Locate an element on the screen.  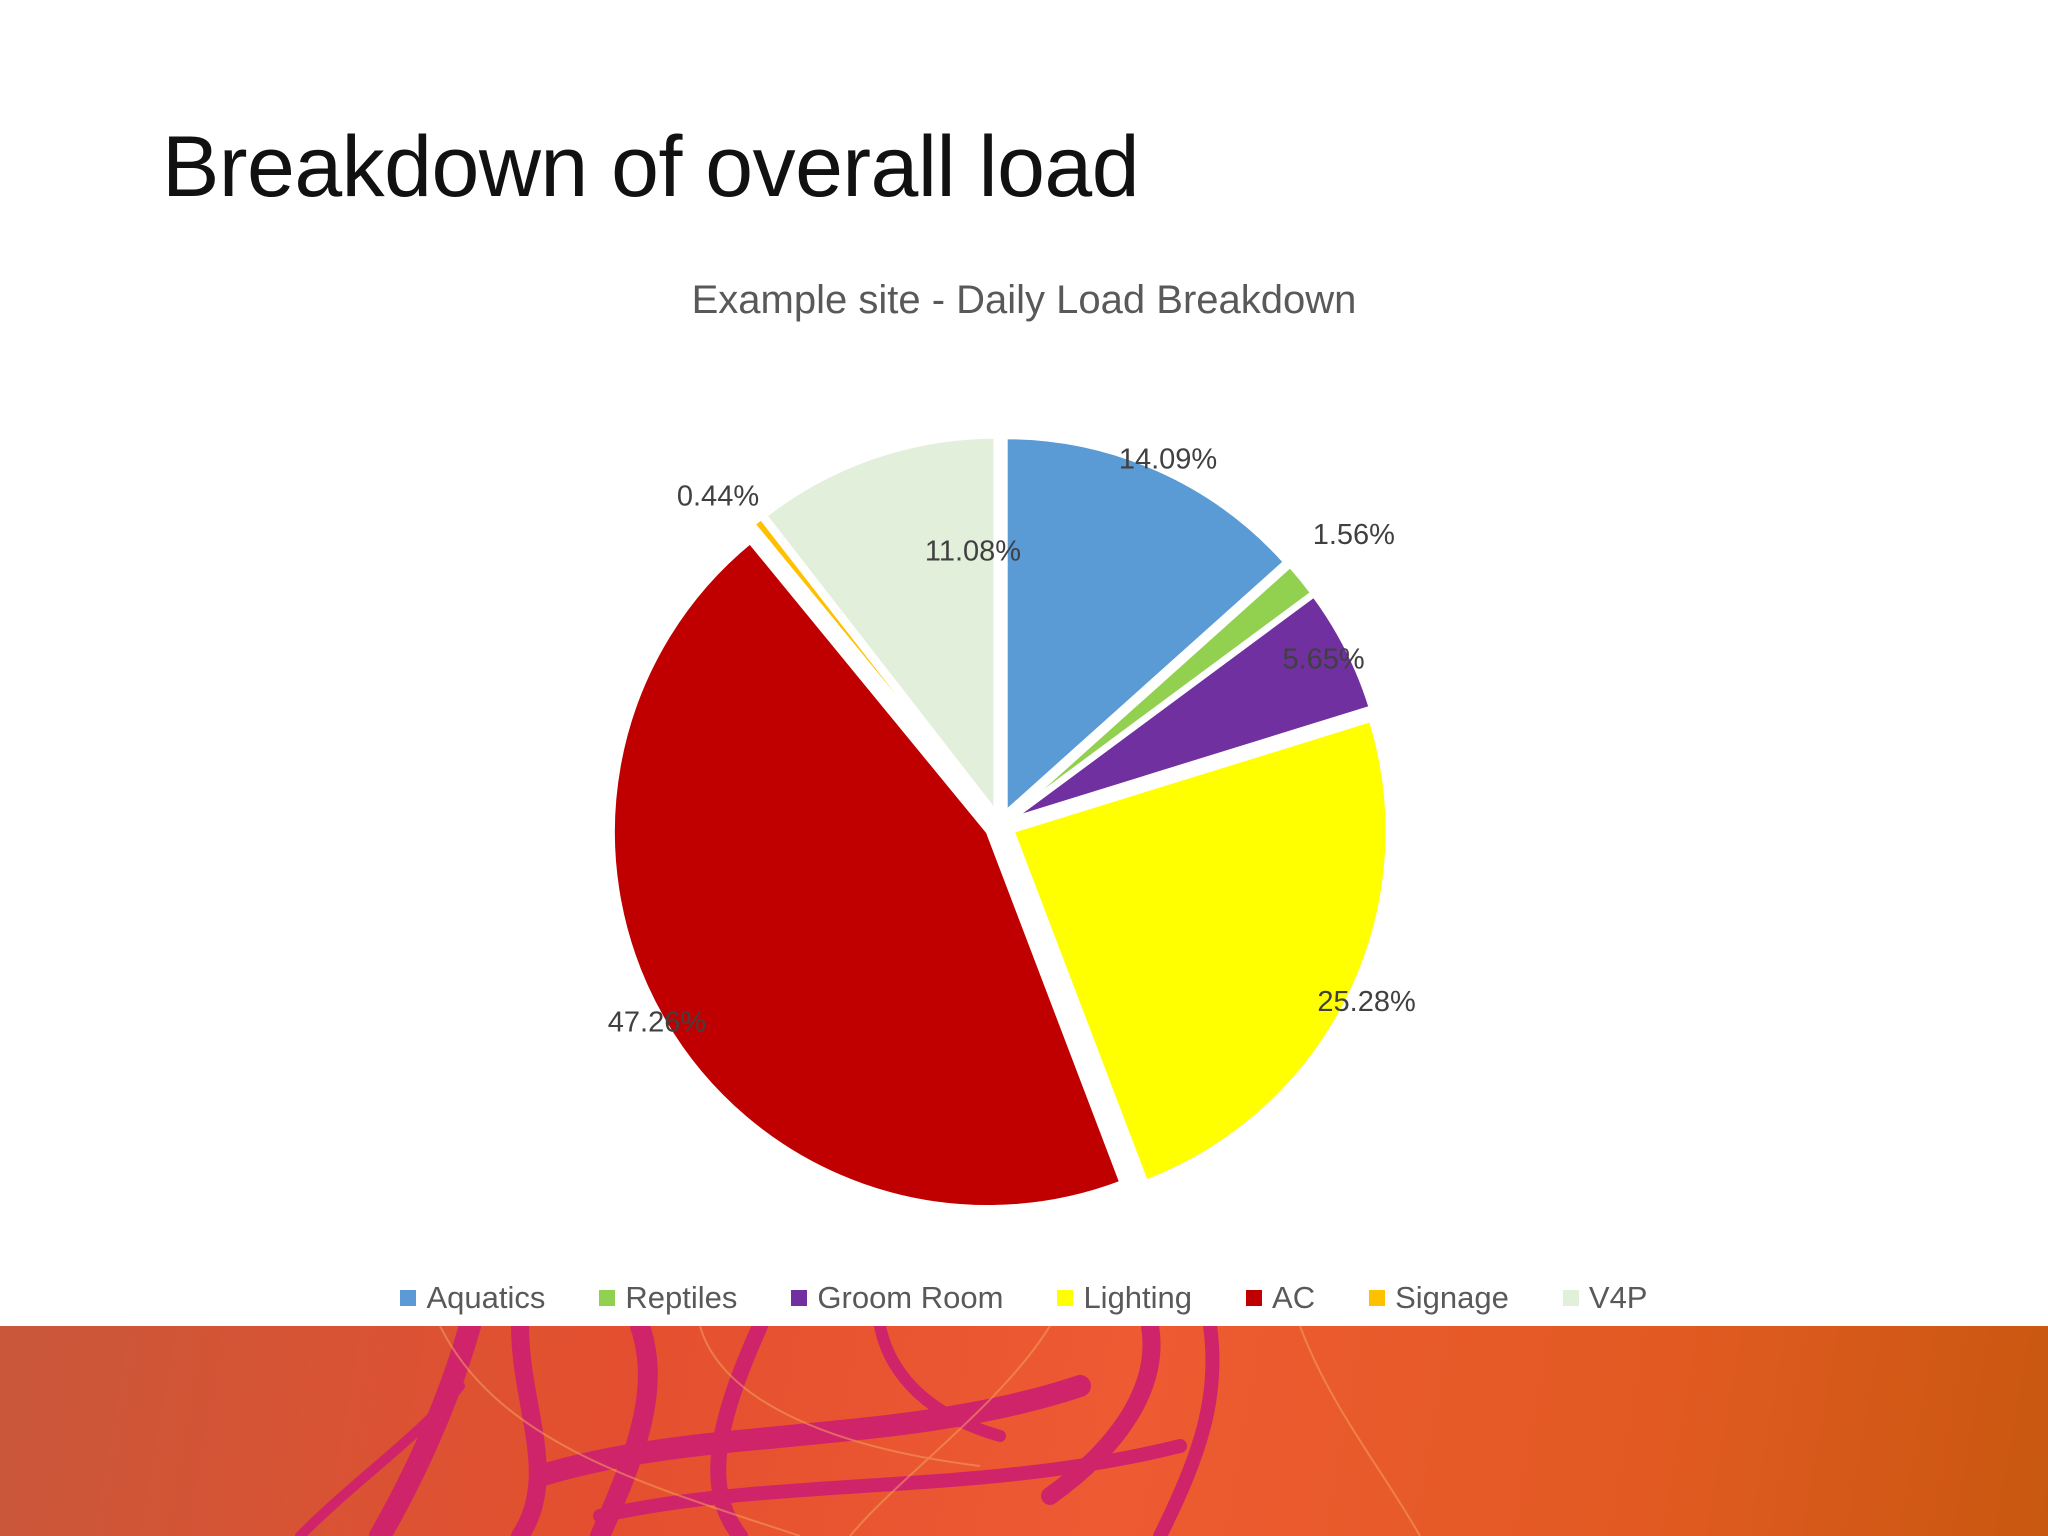
legend-label: Signage is located at coordinates (1452, 1297).